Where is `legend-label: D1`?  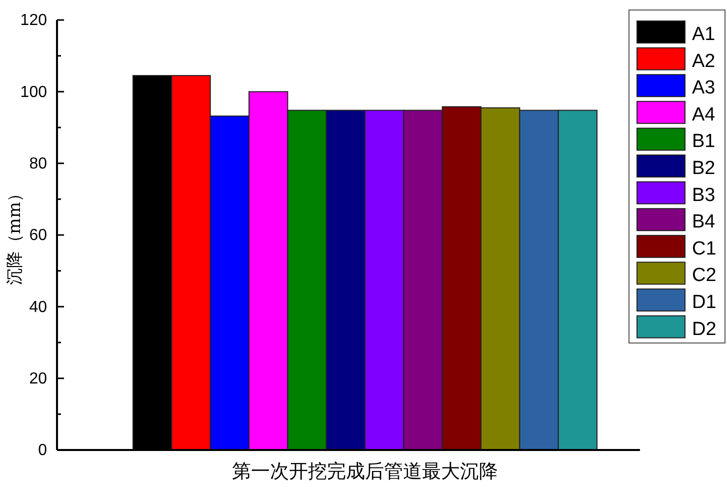
legend-label: D1 is located at coordinates (704, 302).